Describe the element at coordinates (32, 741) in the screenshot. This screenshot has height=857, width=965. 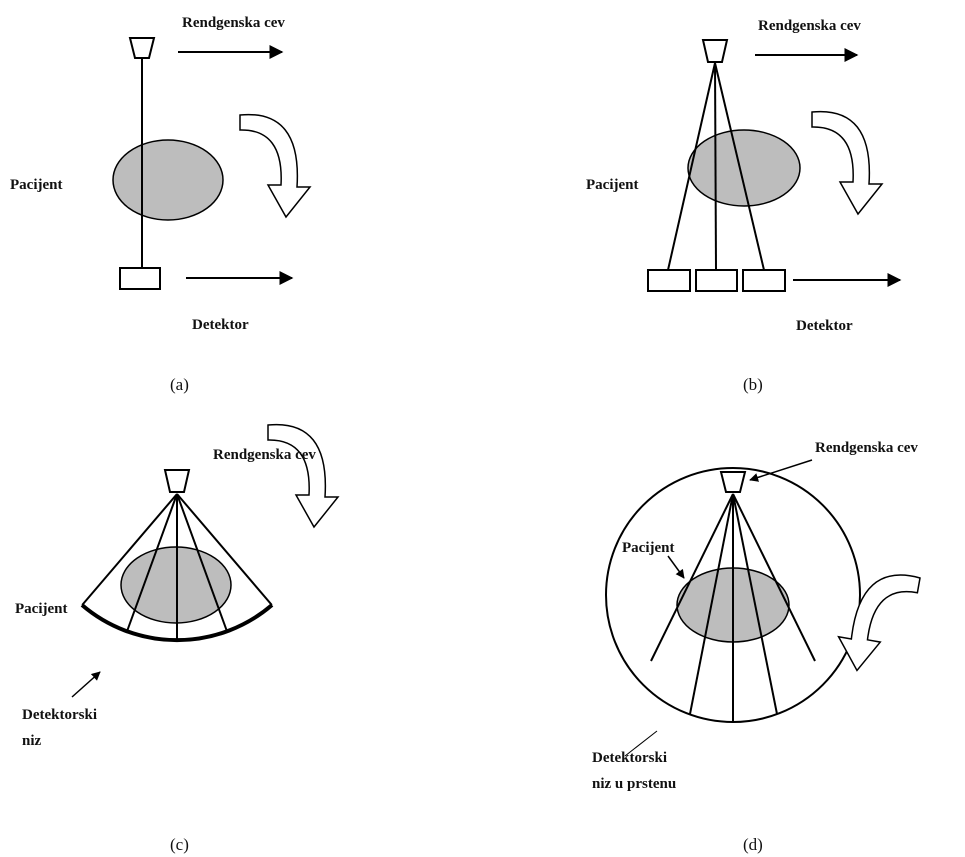
I see `detector-label: niz` at that location.